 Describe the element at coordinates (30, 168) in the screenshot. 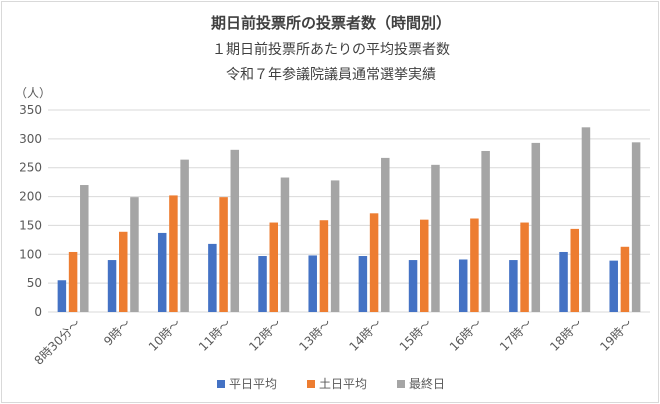

I see `y-tick-label: 250` at that location.